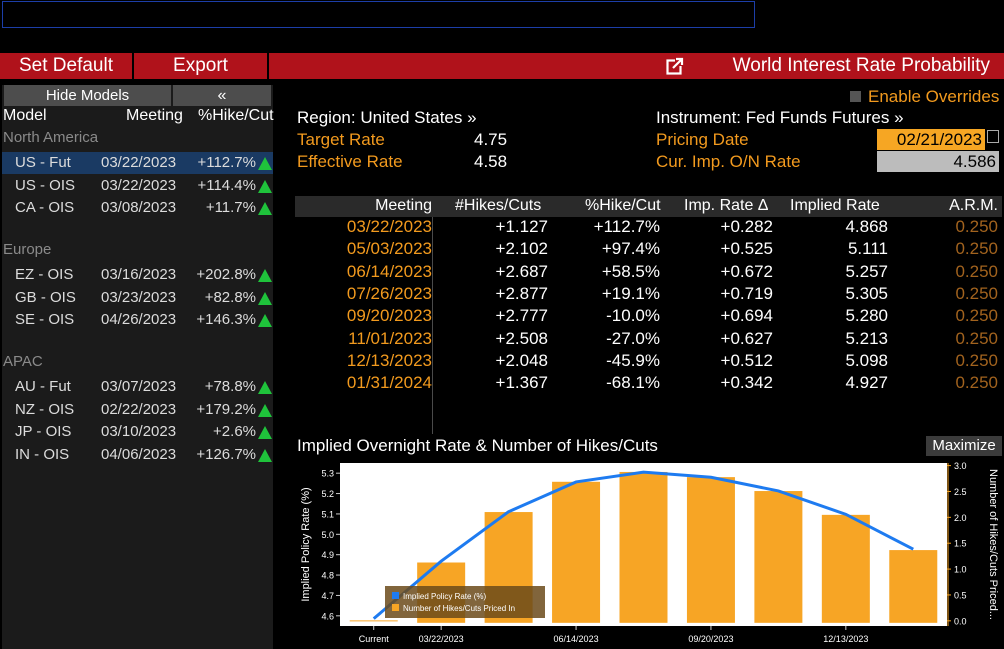  What do you see at coordinates (866, 383) in the screenshot?
I see `cell-implied-rate: 4.927` at bounding box center [866, 383].